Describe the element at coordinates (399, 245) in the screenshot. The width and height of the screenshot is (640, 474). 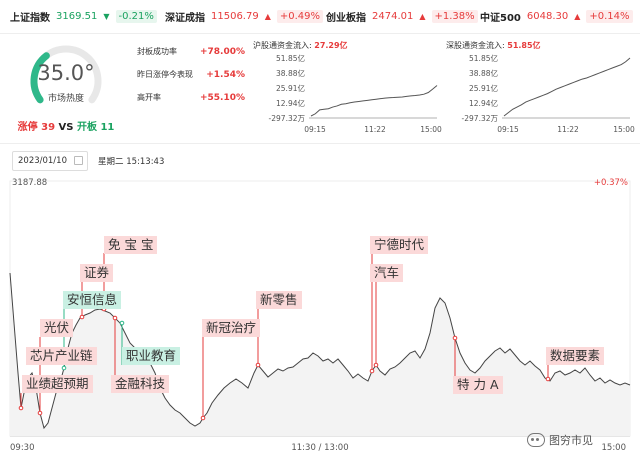
I see `tag-catl: 宁德时代` at that location.